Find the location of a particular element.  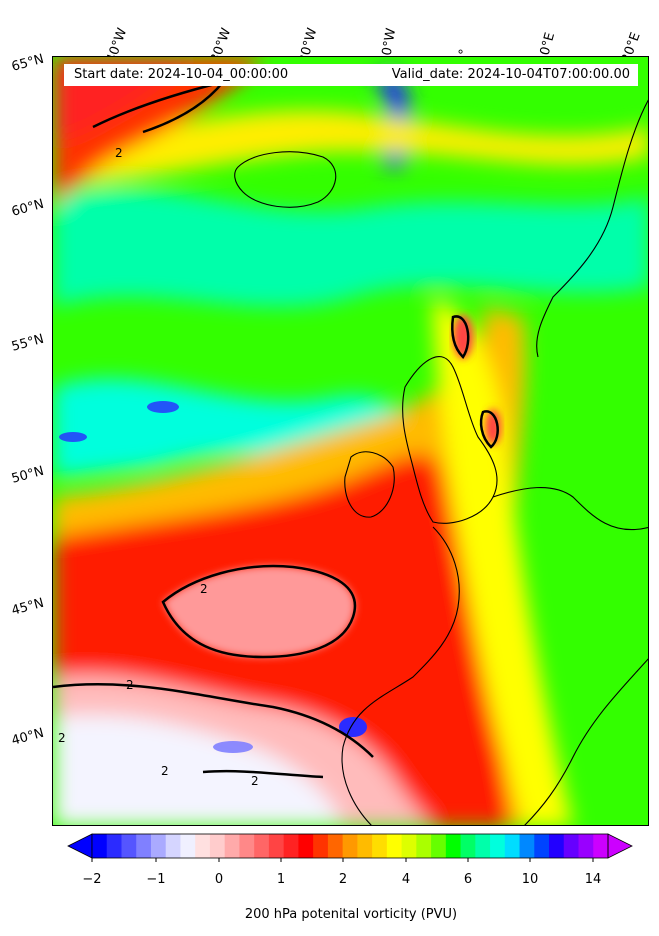

lat-label-45n: 45°N is located at coordinates (28, 607).